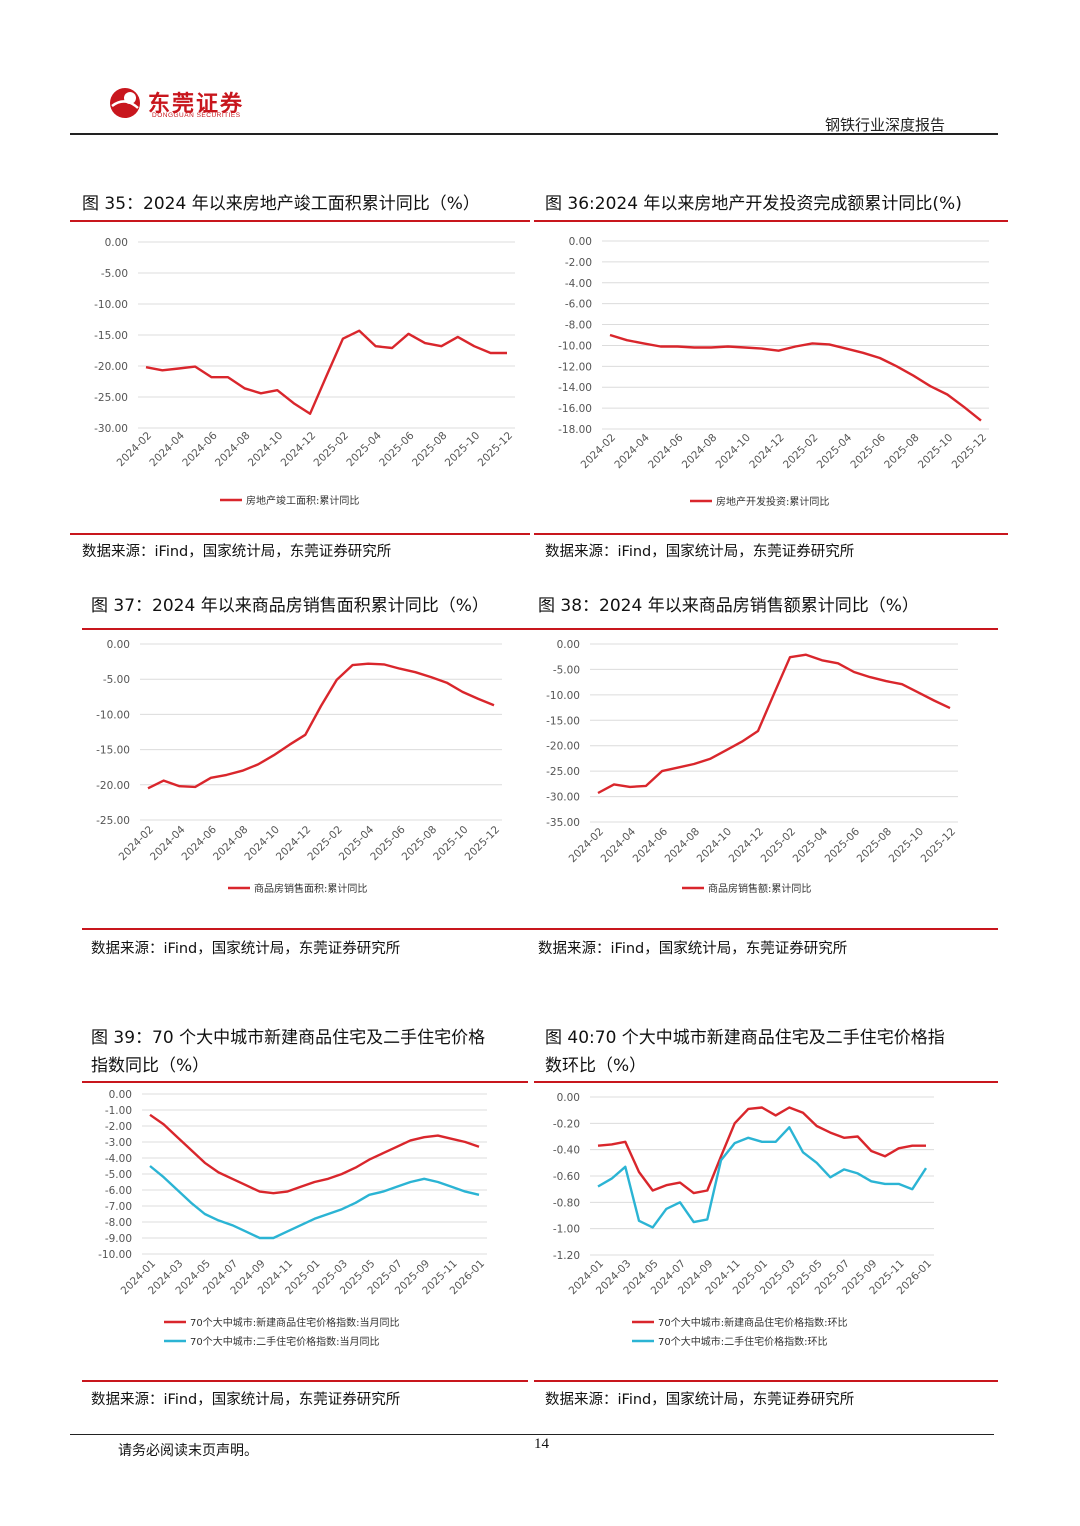 This screenshot has width=1080, height=1526. I want to click on figure-40-top-rule, so click(766, 1082).